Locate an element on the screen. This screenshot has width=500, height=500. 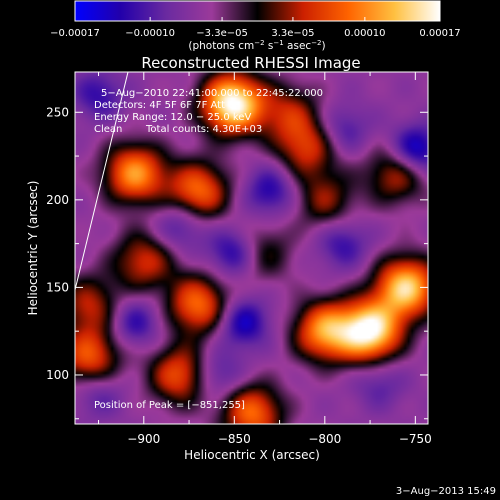
y-tick-label: 250 is located at coordinates (57, 112).